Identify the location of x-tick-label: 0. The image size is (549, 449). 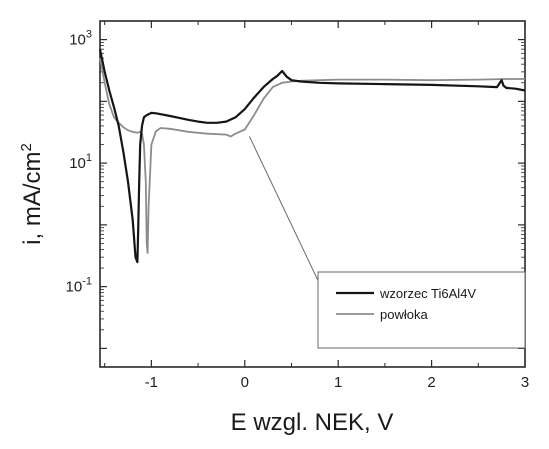
(245, 382).